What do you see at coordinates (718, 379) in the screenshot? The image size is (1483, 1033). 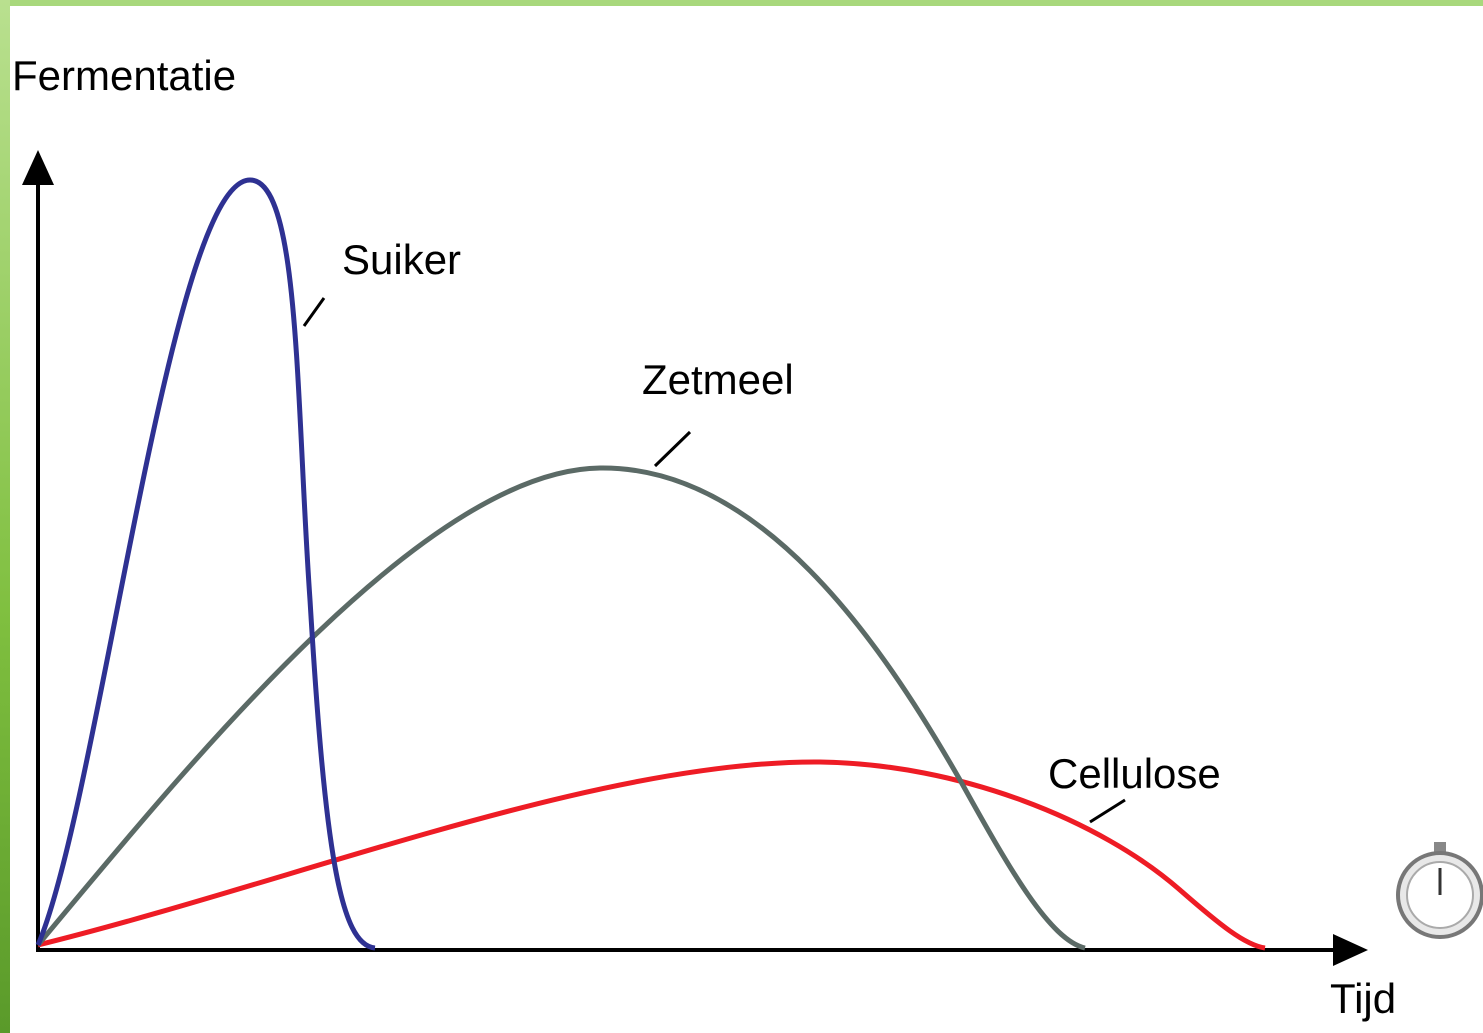 I see `curve-label: Zetmeel` at bounding box center [718, 379].